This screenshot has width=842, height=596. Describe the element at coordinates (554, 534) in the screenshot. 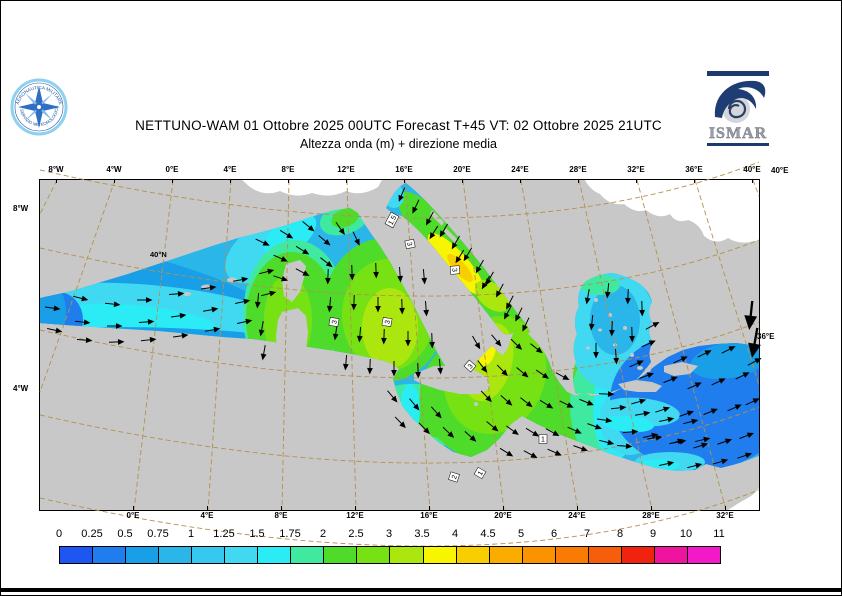

I see `colorbar-tick-label: 6` at that location.